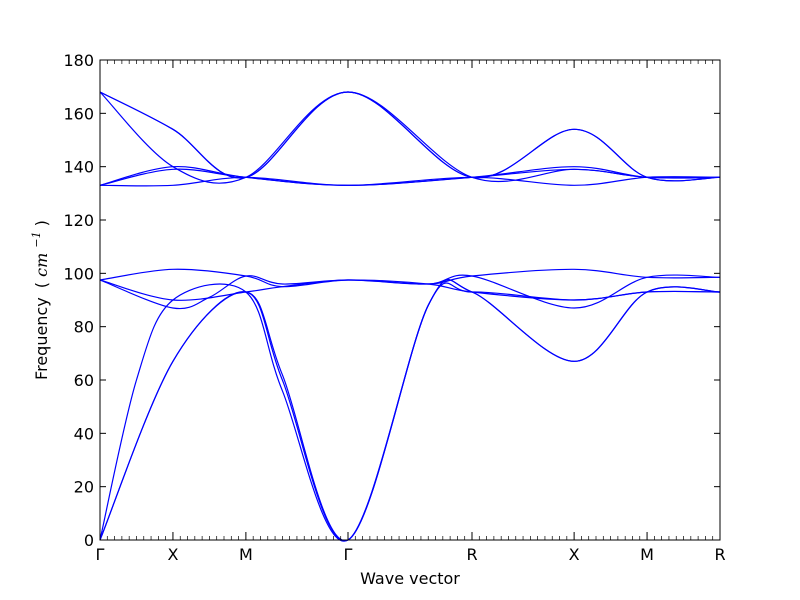 The image size is (800, 600). What do you see at coordinates (89, 540) in the screenshot?
I see `y-tick-label: 0` at bounding box center [89, 540].